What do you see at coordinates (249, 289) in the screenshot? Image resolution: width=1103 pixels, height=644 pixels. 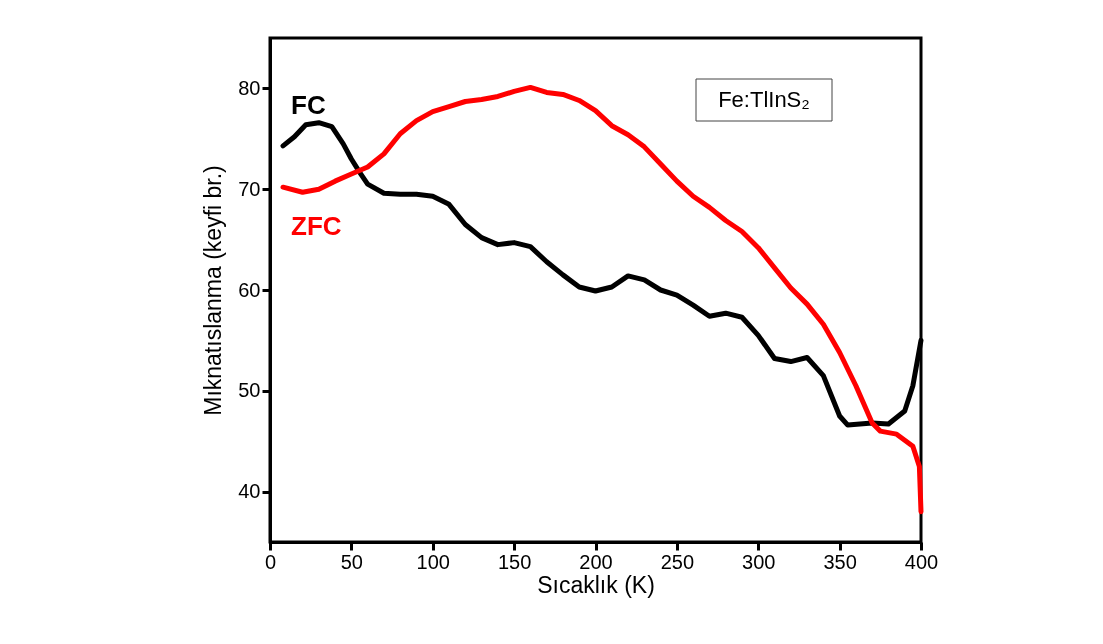 I see `y-tick-label: 60` at bounding box center [249, 289].